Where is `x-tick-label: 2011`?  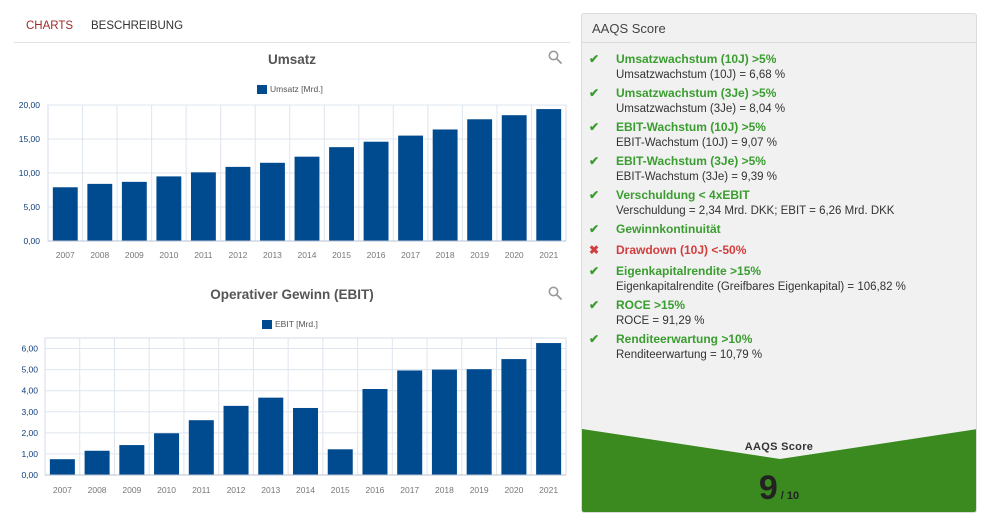
x-tick-label: 2011 is located at coordinates (201, 490).